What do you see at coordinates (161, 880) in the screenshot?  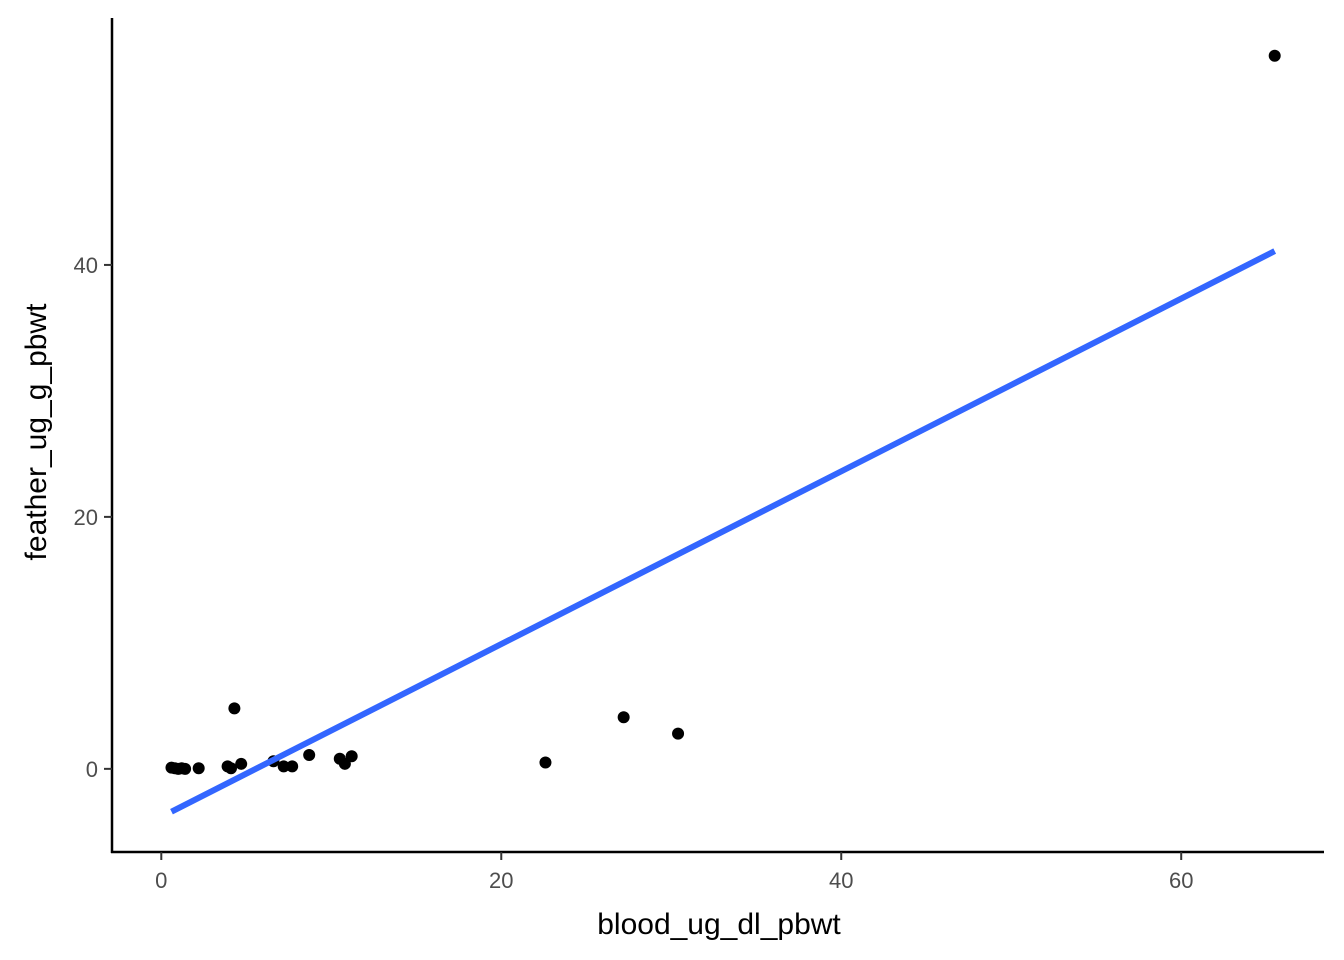 I see `x-tick-label: 0` at bounding box center [161, 880].